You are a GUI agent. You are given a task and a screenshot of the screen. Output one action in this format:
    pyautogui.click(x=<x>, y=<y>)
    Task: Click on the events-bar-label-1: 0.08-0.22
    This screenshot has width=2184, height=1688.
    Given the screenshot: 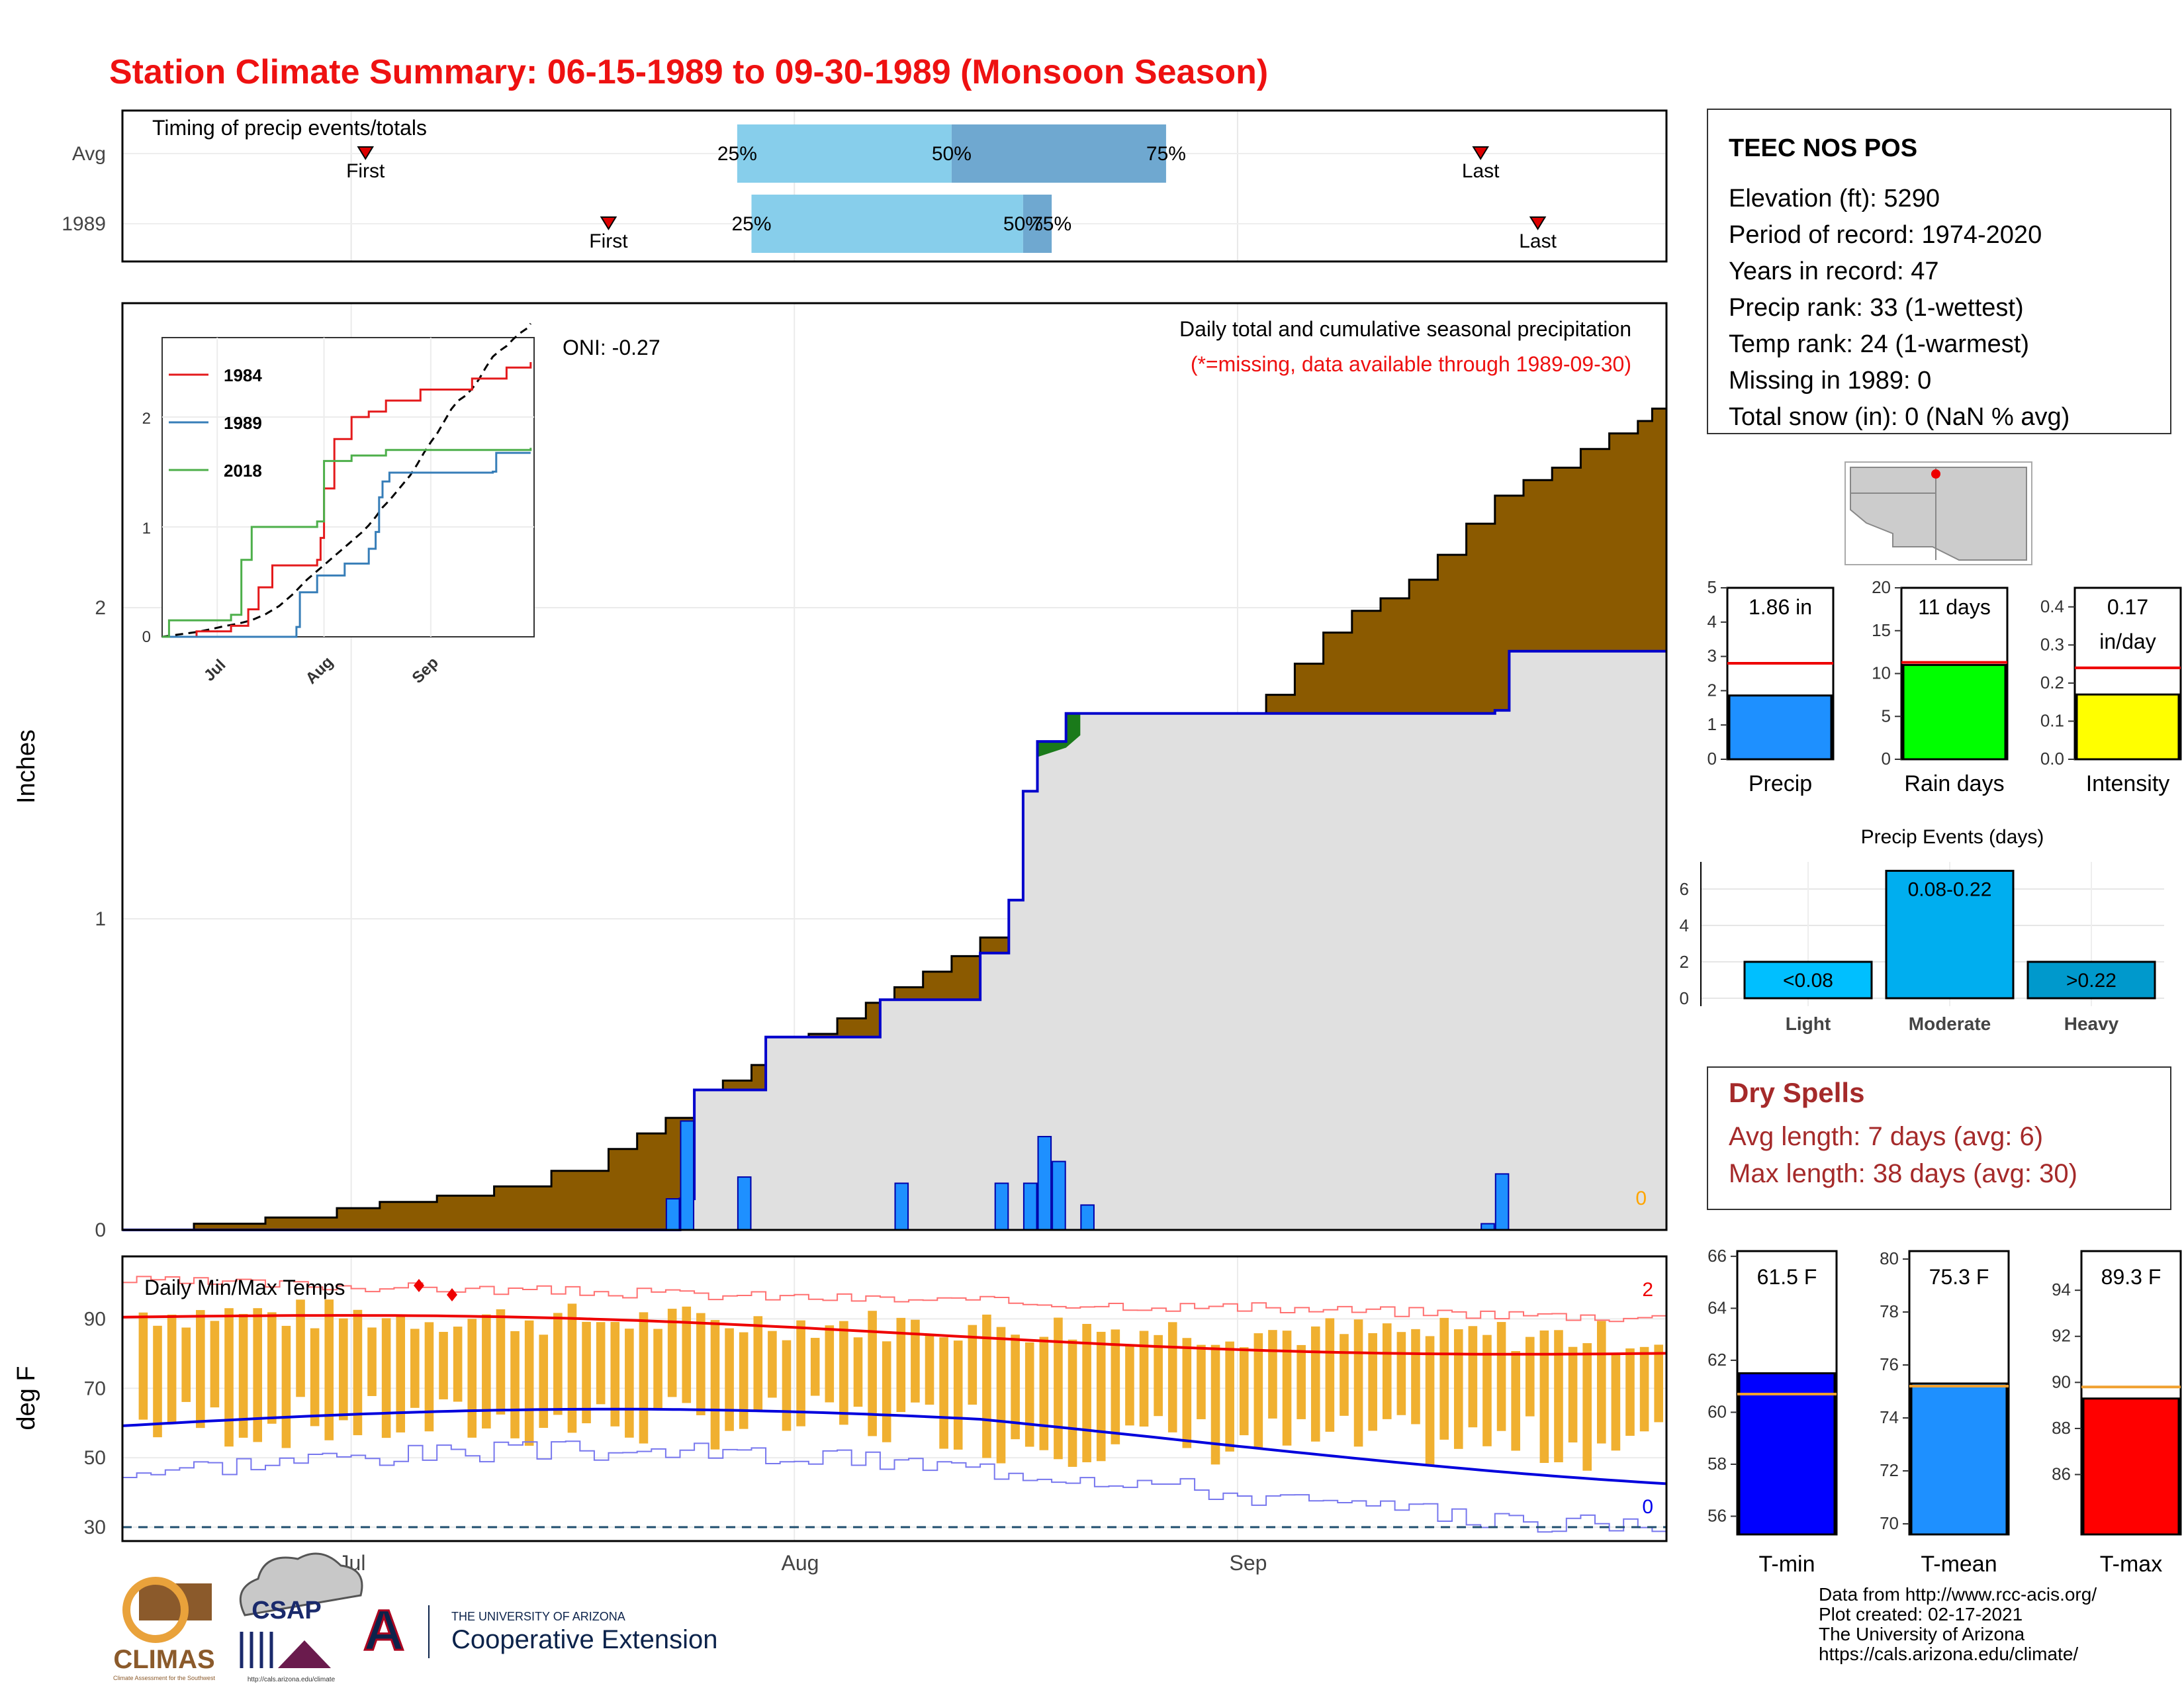 What is the action you would take?
    pyautogui.click(x=1950, y=890)
    